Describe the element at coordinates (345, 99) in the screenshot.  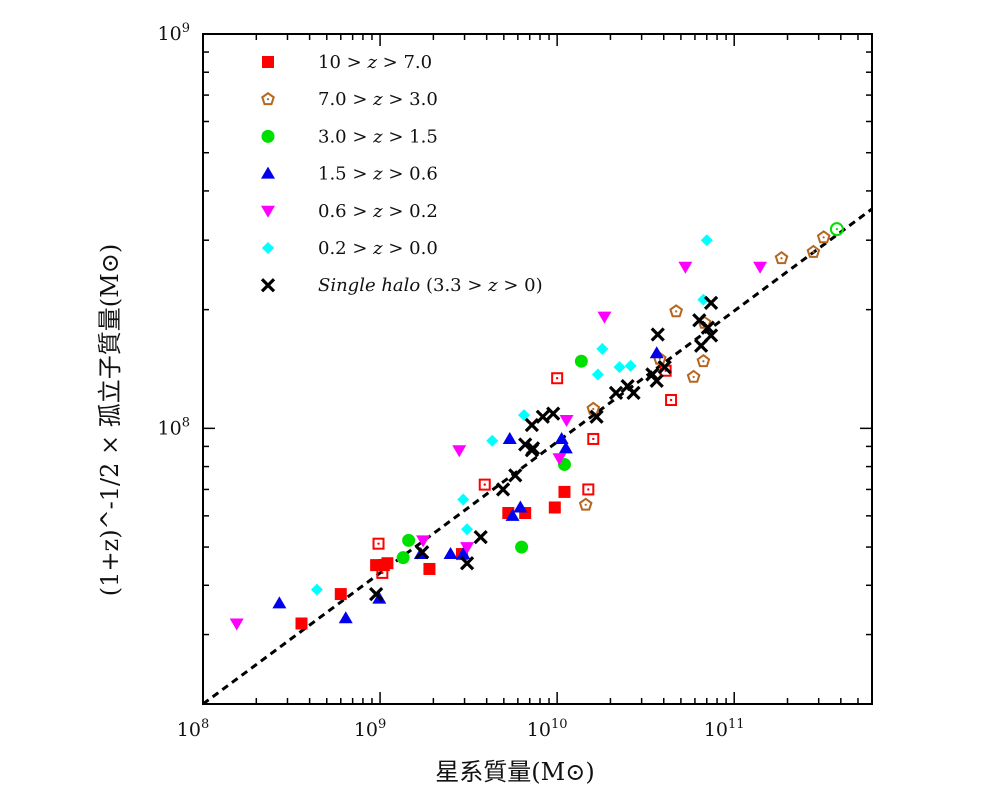
I see `legend-label-part: 7.0 >` at that location.